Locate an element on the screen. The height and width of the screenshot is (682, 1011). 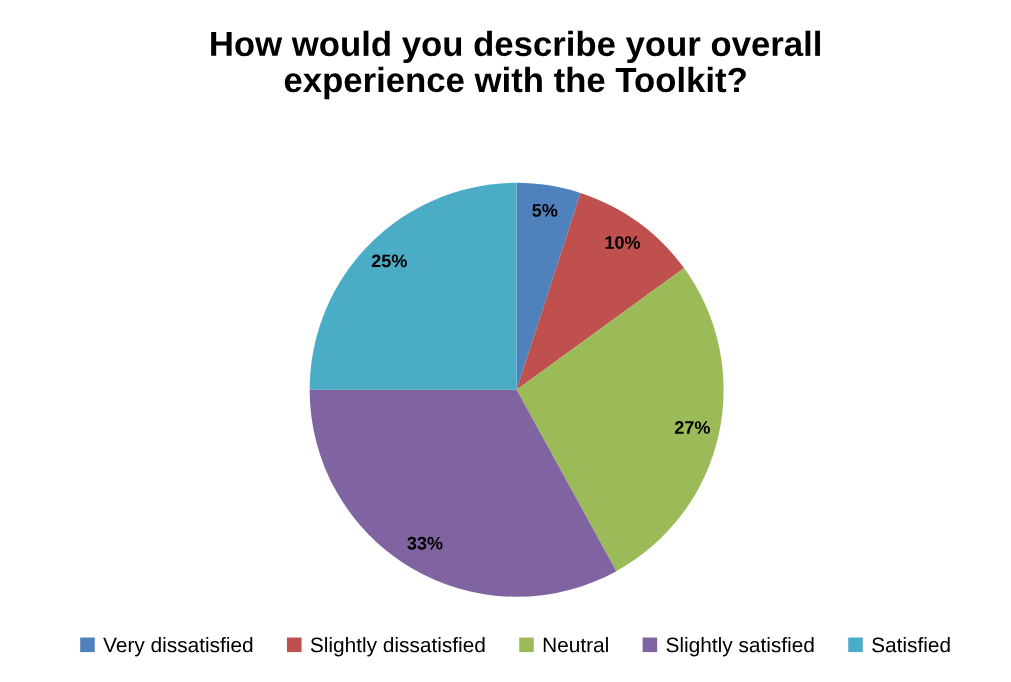
legend-label: Neutral is located at coordinates (575, 645).